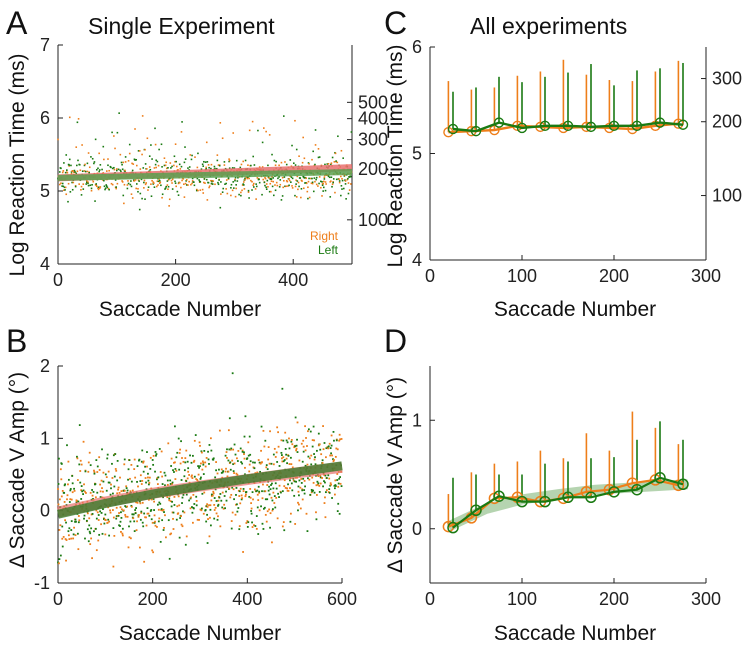  Describe the element at coordinates (395, 341) in the screenshot. I see `panel-d-label: D` at that location.